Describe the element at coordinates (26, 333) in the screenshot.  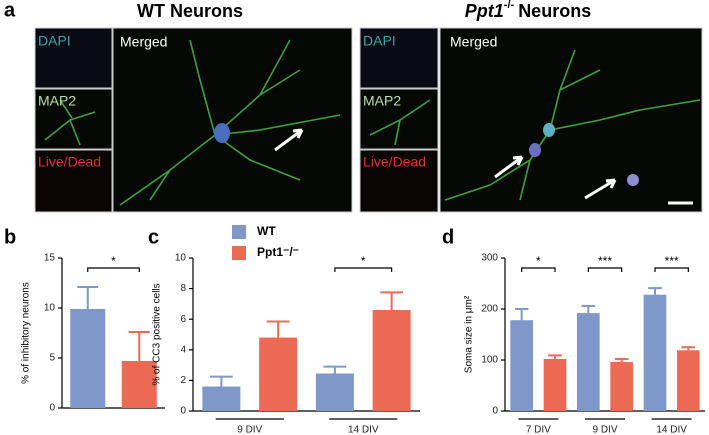
I see `y-axis-label: % of inhibitory neurons` at that location.